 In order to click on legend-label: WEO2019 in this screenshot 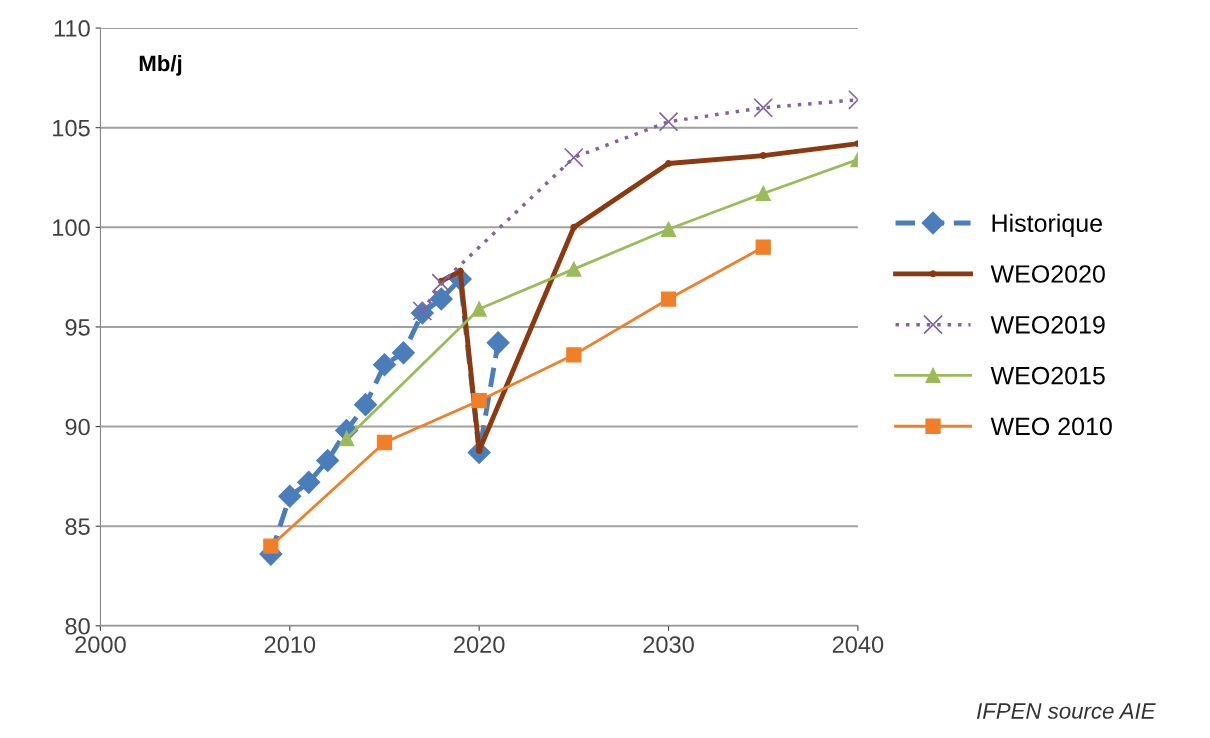, I will do `click(1047, 324)`.